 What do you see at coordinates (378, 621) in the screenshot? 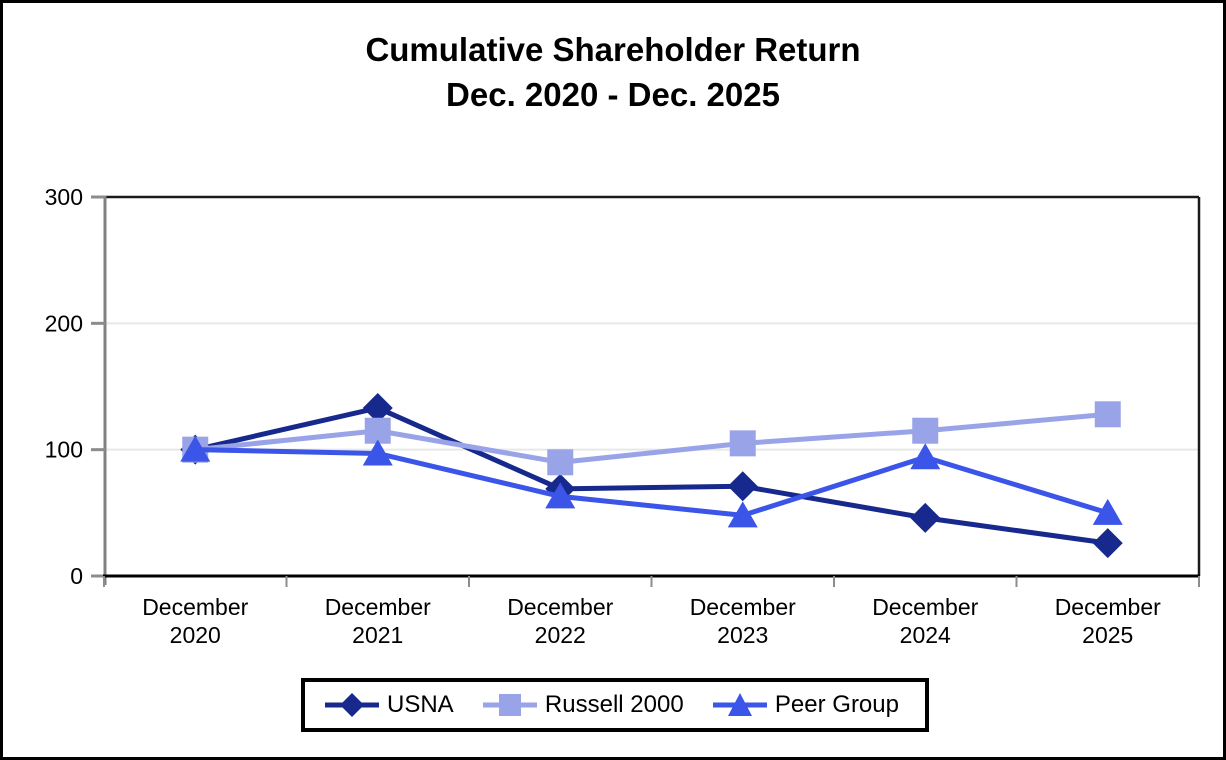
I see `x-axis-tick-label: December 2021` at bounding box center [378, 621].